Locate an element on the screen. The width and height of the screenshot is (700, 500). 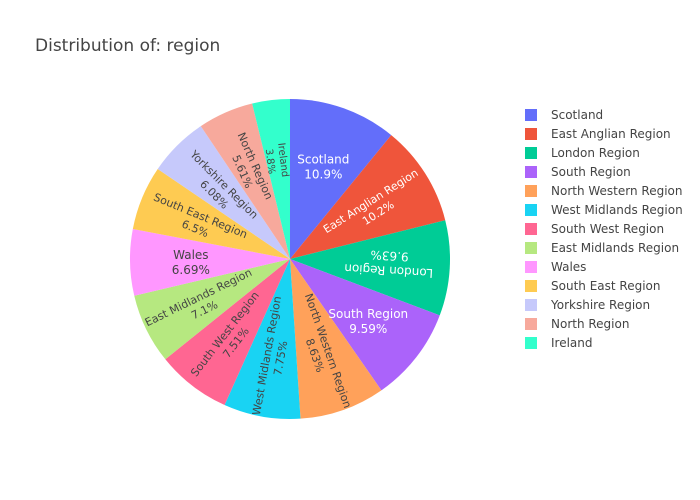
legend-label: North Region is located at coordinates (590, 324).